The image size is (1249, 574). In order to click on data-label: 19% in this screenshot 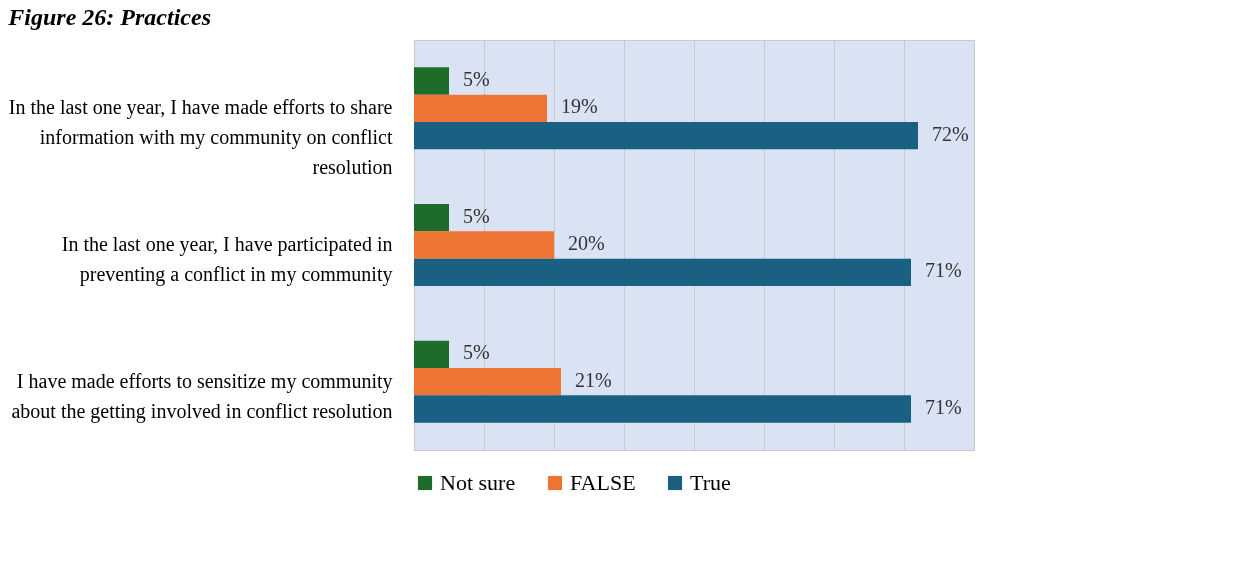, I will do `click(579, 106)`.